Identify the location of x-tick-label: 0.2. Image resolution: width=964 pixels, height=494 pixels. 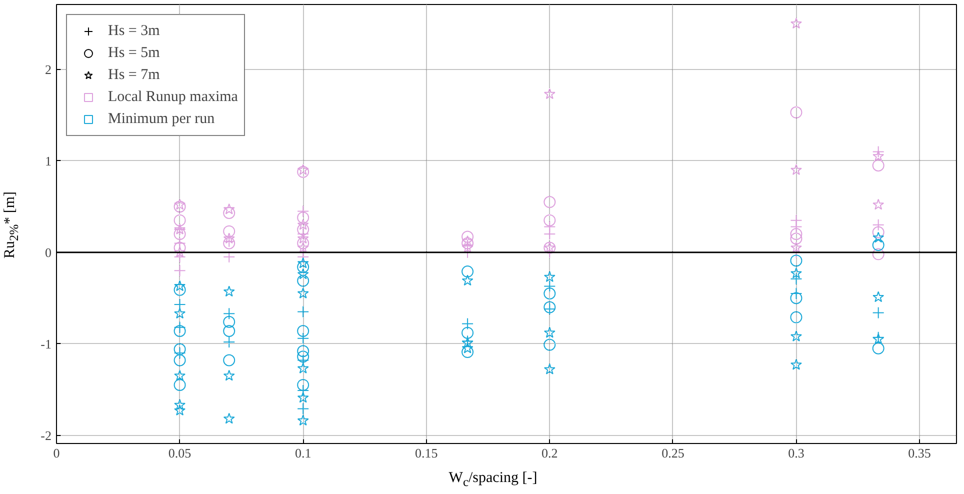
(550, 453).